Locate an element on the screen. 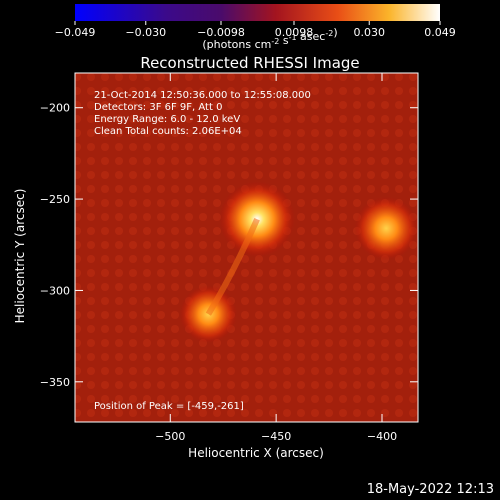 This screenshot has width=500, height=500. emission-source is located at coordinates (386, 228).